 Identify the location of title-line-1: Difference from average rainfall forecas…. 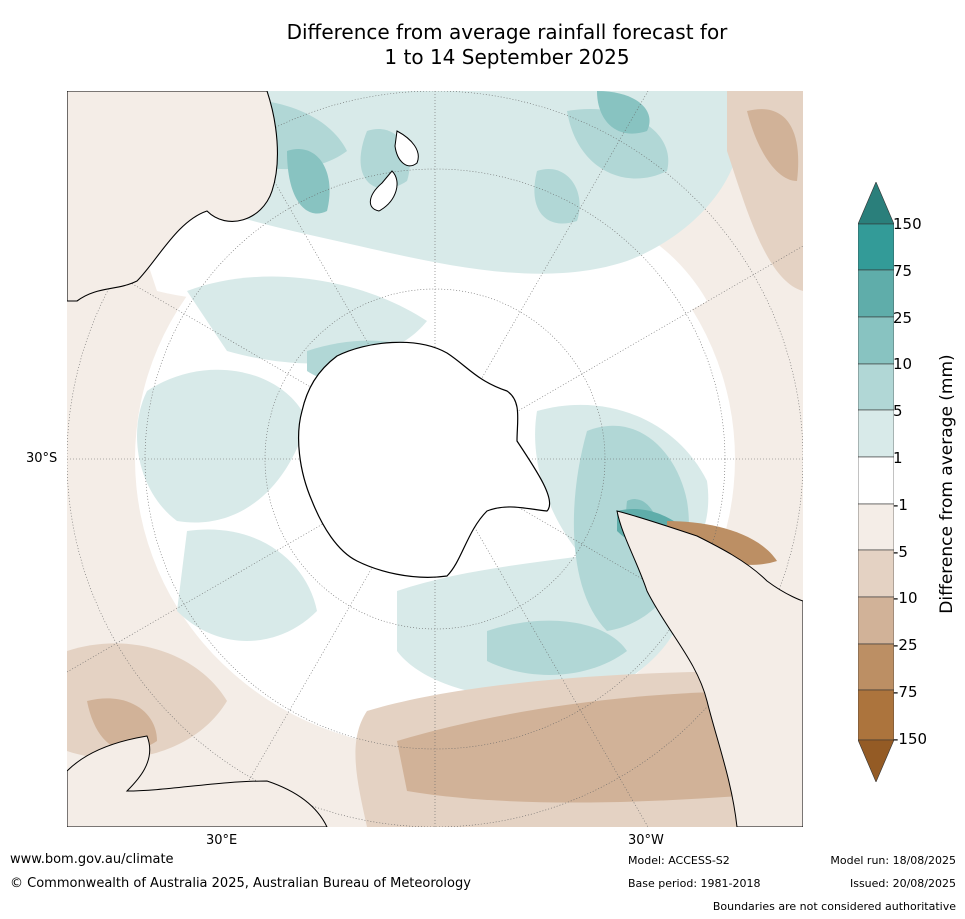
(507, 32).